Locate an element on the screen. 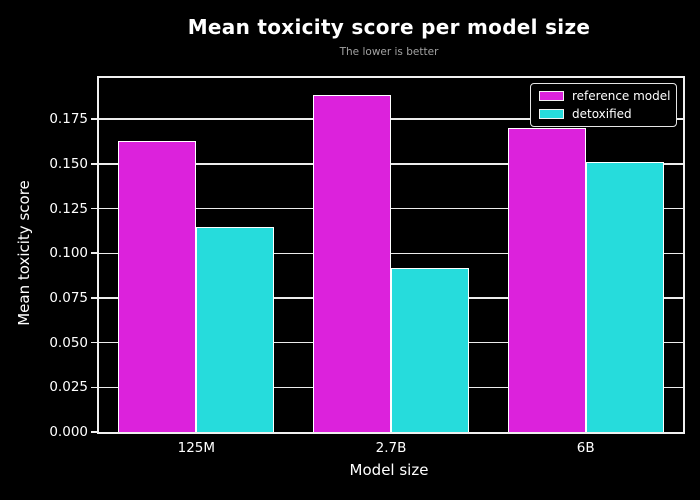  bar-detoxified-125M is located at coordinates (235, 329).